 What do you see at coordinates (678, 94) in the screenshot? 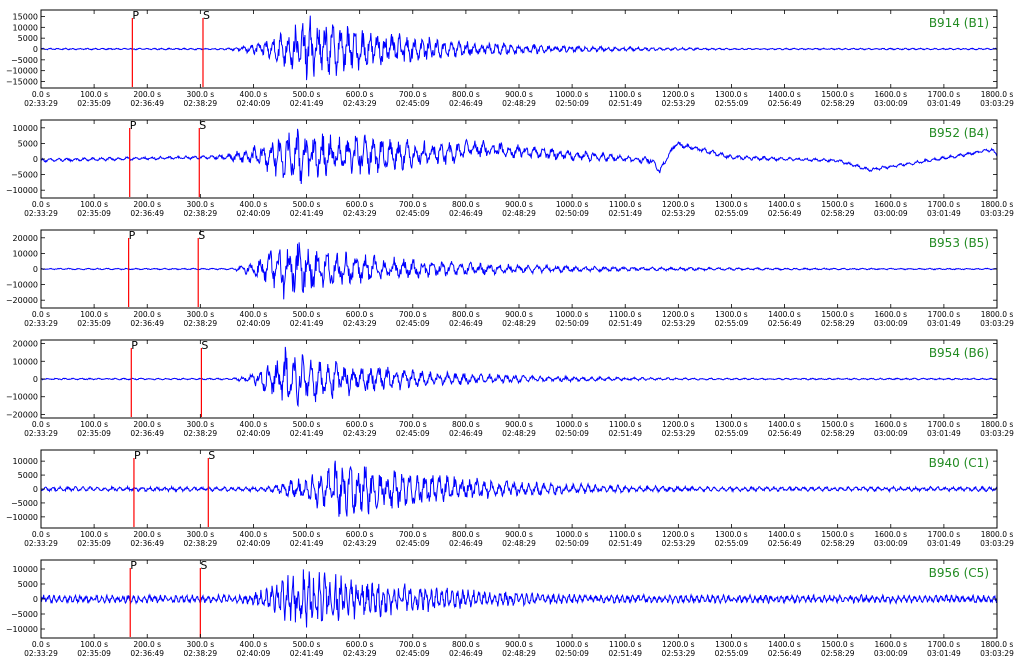
I see `x-tick-label-seconds: 1200.0 s` at bounding box center [678, 94].